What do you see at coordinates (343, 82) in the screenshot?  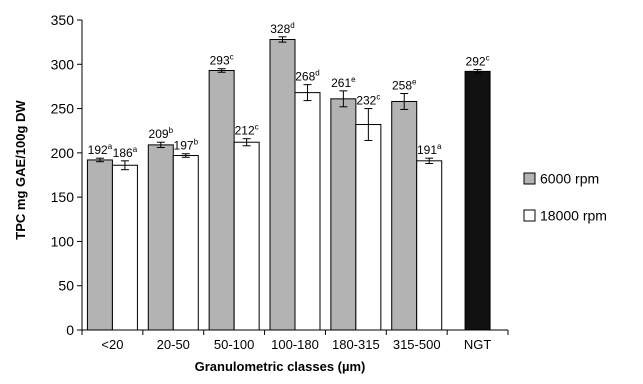 I see `series-1-bar-data-label-4: 261e` at bounding box center [343, 82].